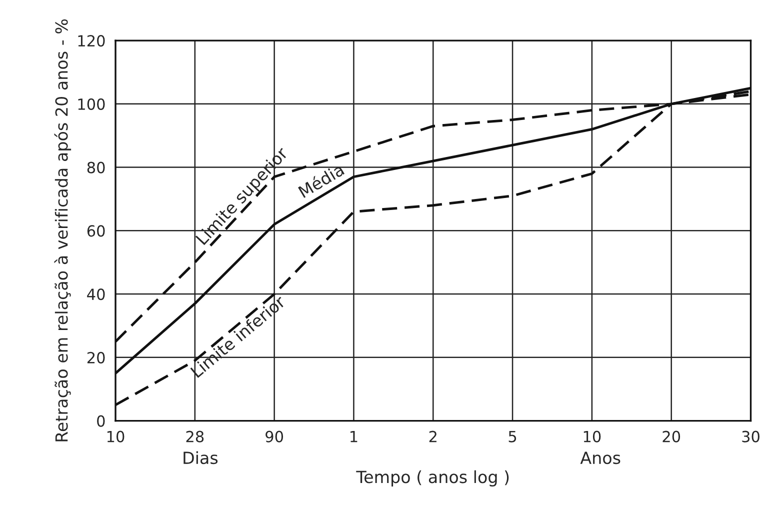 The height and width of the screenshot is (507, 770). Describe the element at coordinates (671, 436) in the screenshot. I see `x-tick-label: 20` at that location.